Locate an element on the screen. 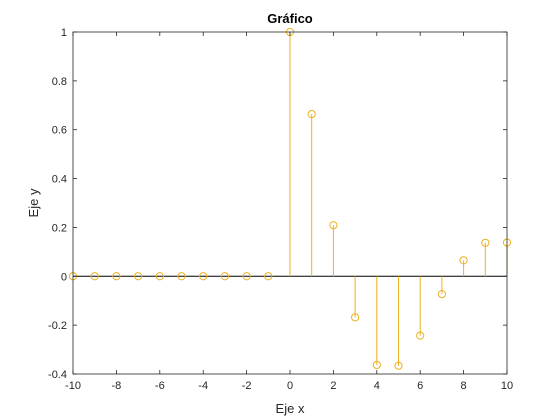 The height and width of the screenshot is (420, 560). y-tick-label: 0.4 is located at coordinates (59, 180).